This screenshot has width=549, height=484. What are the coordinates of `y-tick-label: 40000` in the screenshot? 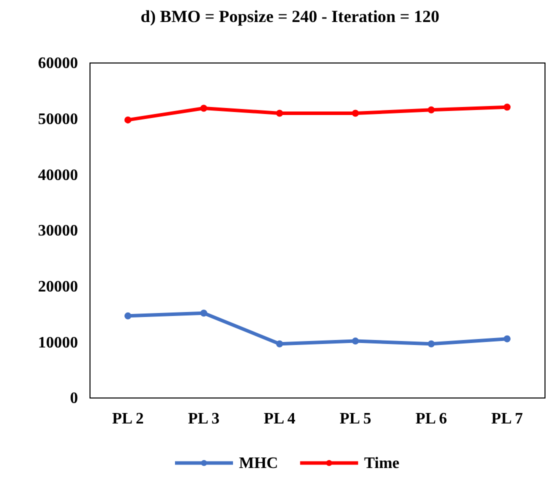 It's located at (58, 175).